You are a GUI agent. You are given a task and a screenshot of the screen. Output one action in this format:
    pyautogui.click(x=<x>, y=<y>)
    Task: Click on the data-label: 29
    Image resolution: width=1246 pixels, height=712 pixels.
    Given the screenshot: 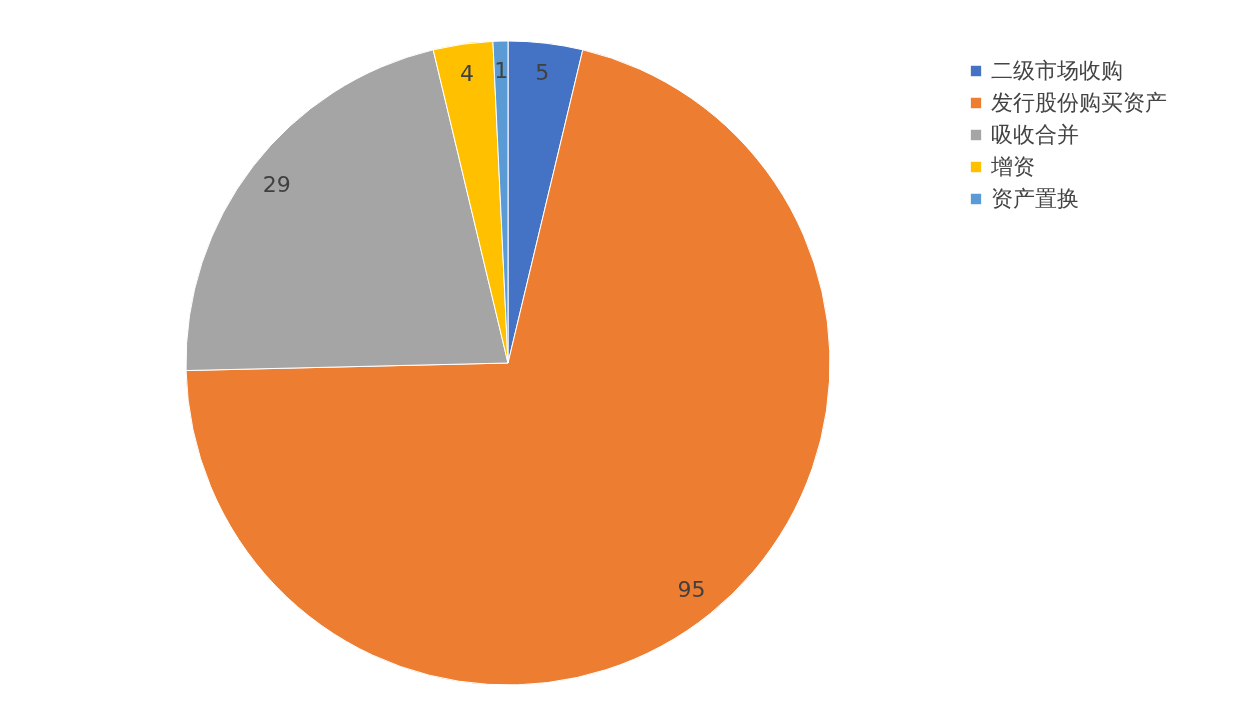 What is the action you would take?
    pyautogui.click(x=276, y=184)
    